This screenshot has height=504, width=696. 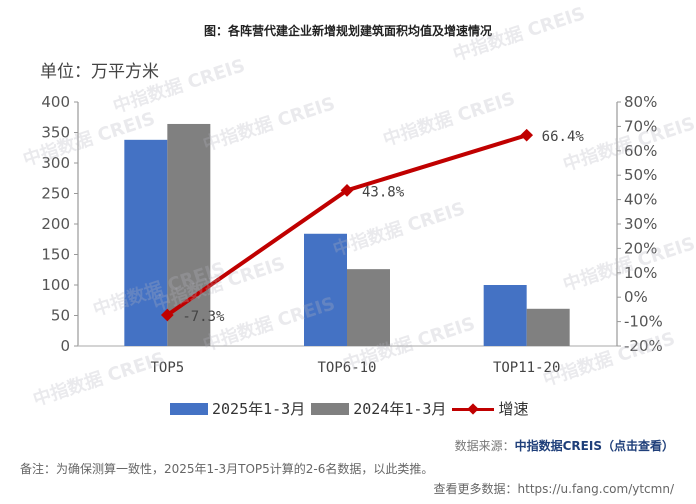 What do you see at coordinates (146, 242) in the screenshot?
I see `bar-2025-TOP5` at bounding box center [146, 242].